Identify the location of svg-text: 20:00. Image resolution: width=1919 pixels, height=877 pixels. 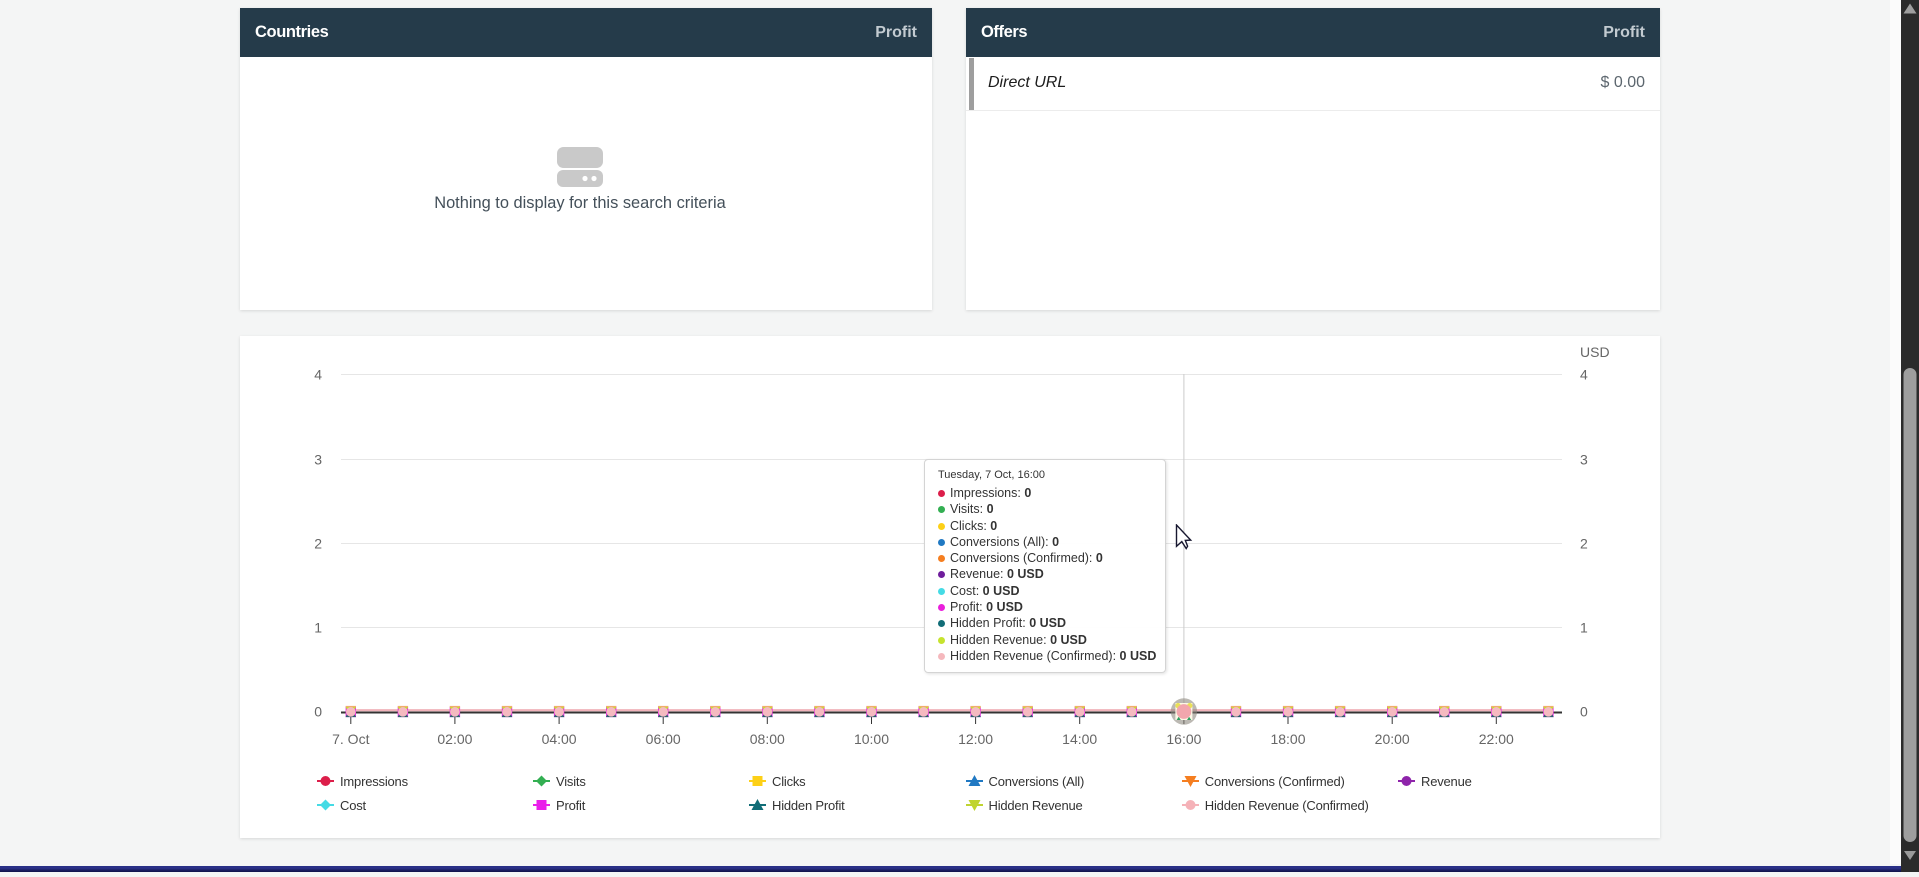
(1392, 739).